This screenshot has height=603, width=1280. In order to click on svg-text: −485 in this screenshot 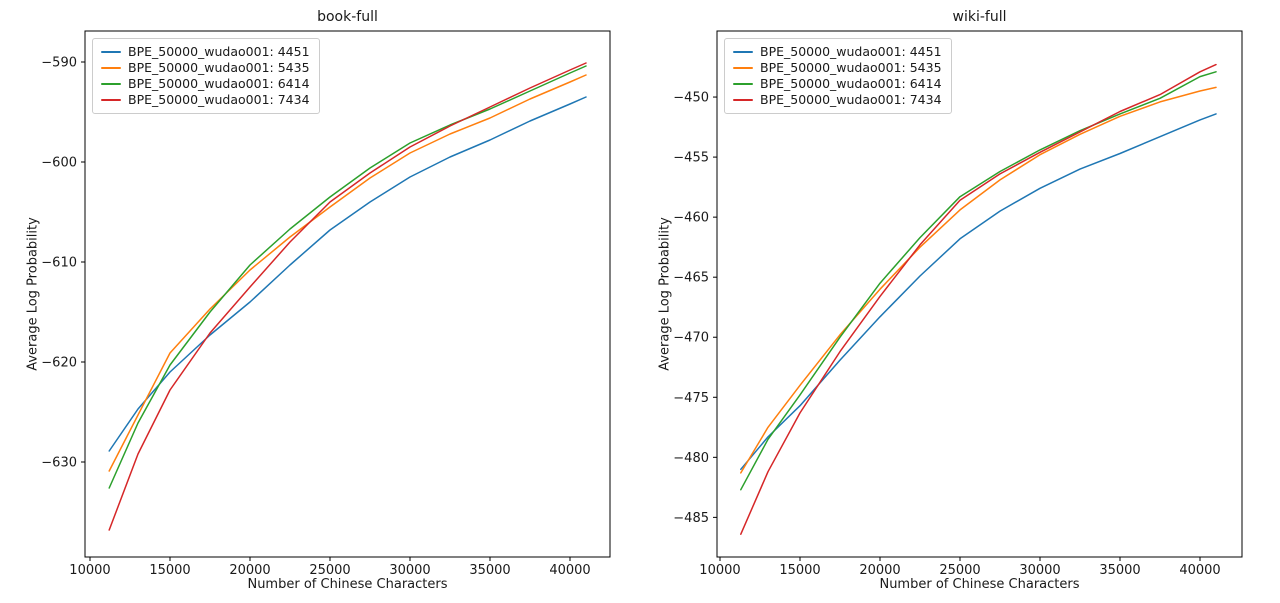, I will do `click(691, 518)`.